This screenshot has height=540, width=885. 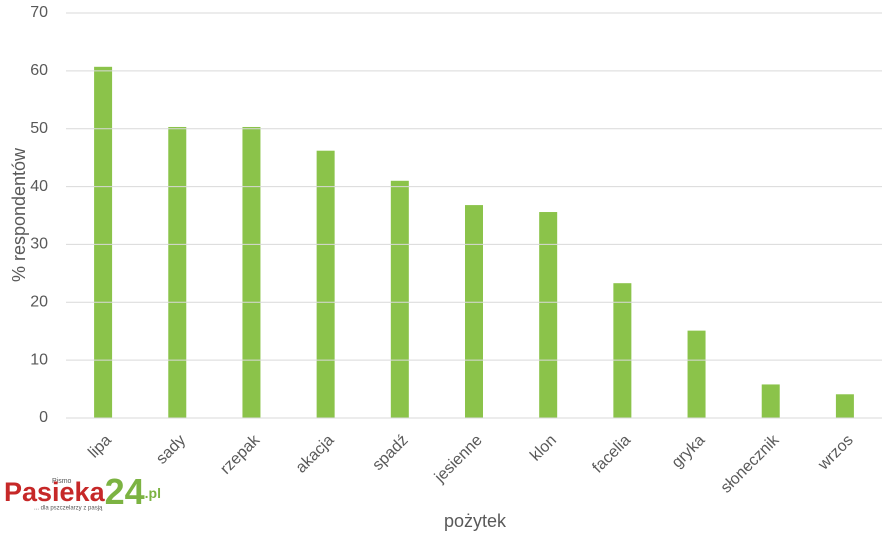 What do you see at coordinates (19, 214) in the screenshot?
I see `y-axis-label: % respondentów` at bounding box center [19, 214].